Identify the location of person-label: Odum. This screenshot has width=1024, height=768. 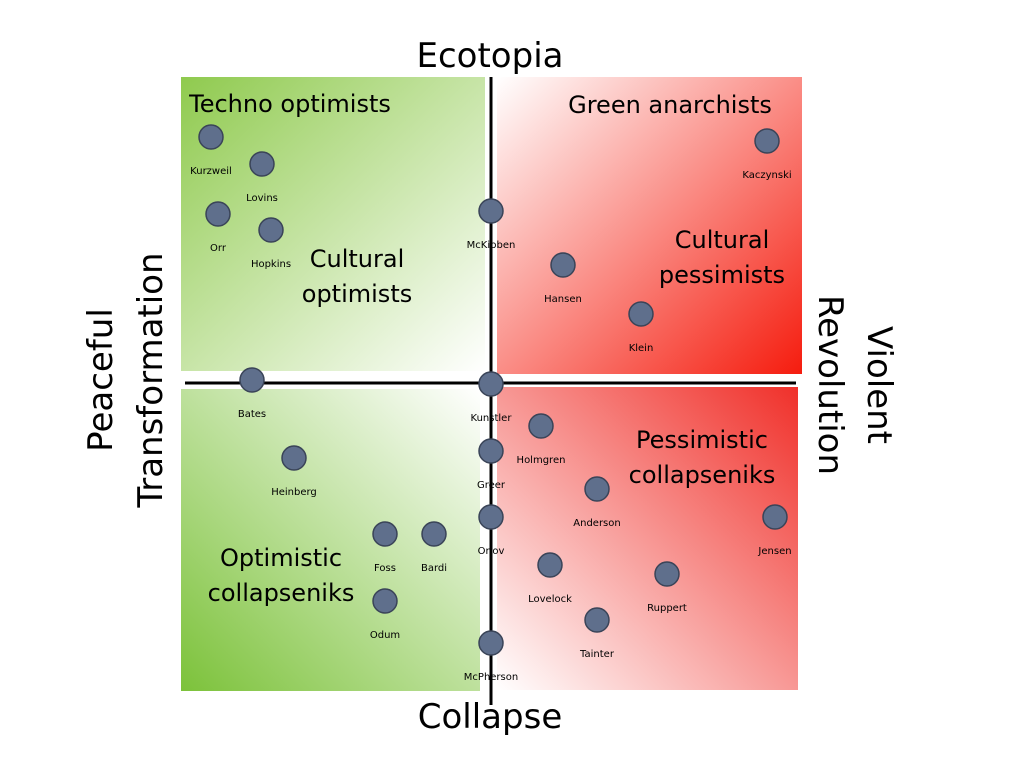
(385, 635).